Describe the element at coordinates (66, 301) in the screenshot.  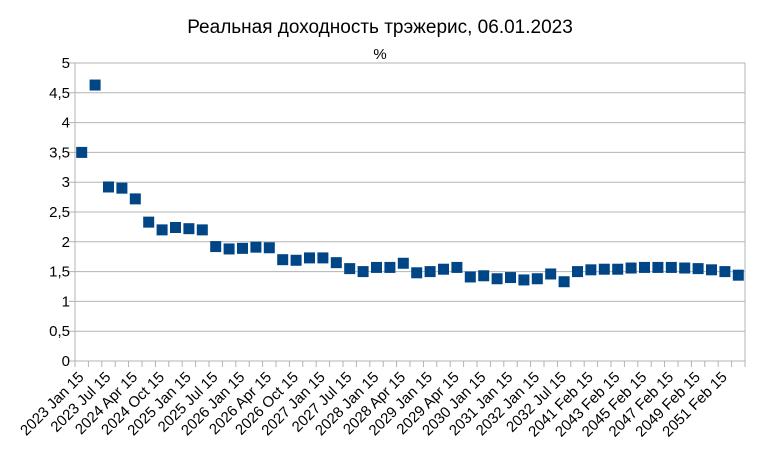
I see `y-tick-label: 1` at that location.